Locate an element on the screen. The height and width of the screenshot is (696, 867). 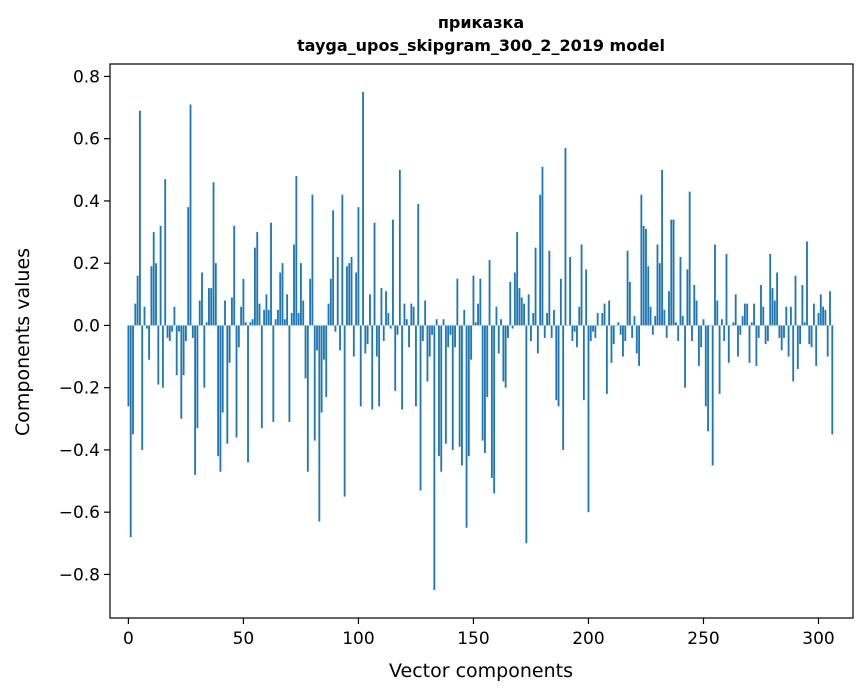
x-tick-label-150: 150 is located at coordinates (473, 639).